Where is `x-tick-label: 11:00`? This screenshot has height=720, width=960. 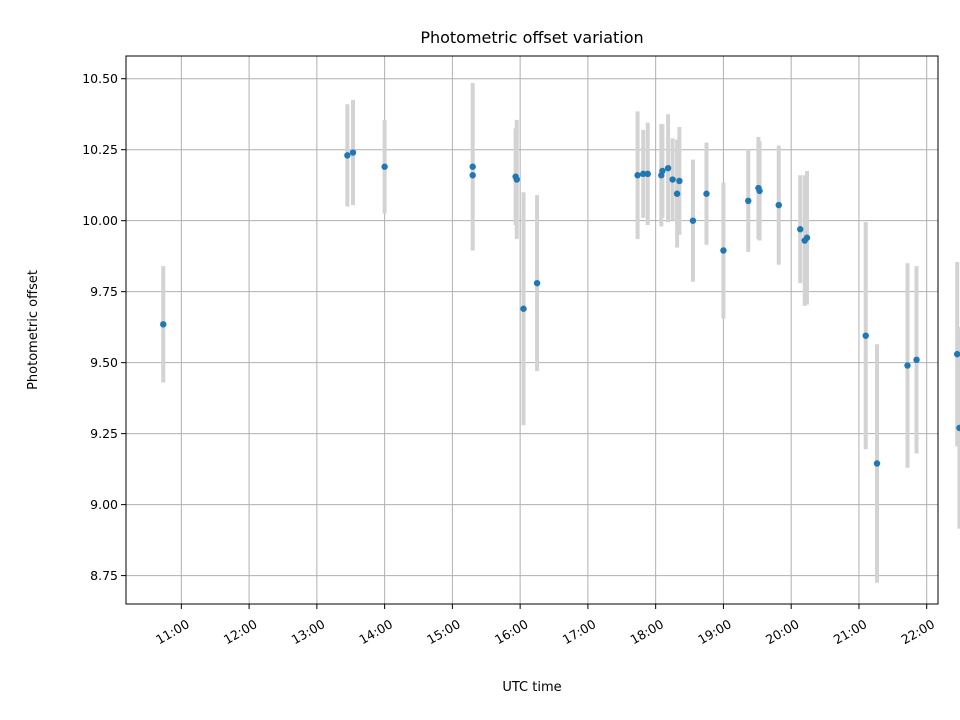
x-tick-label: 11:00 is located at coordinates (172, 631).